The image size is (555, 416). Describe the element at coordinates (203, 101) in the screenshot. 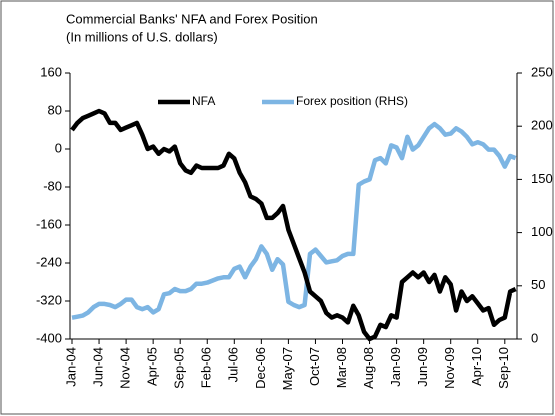

I see `legend-label: NFA` at that location.